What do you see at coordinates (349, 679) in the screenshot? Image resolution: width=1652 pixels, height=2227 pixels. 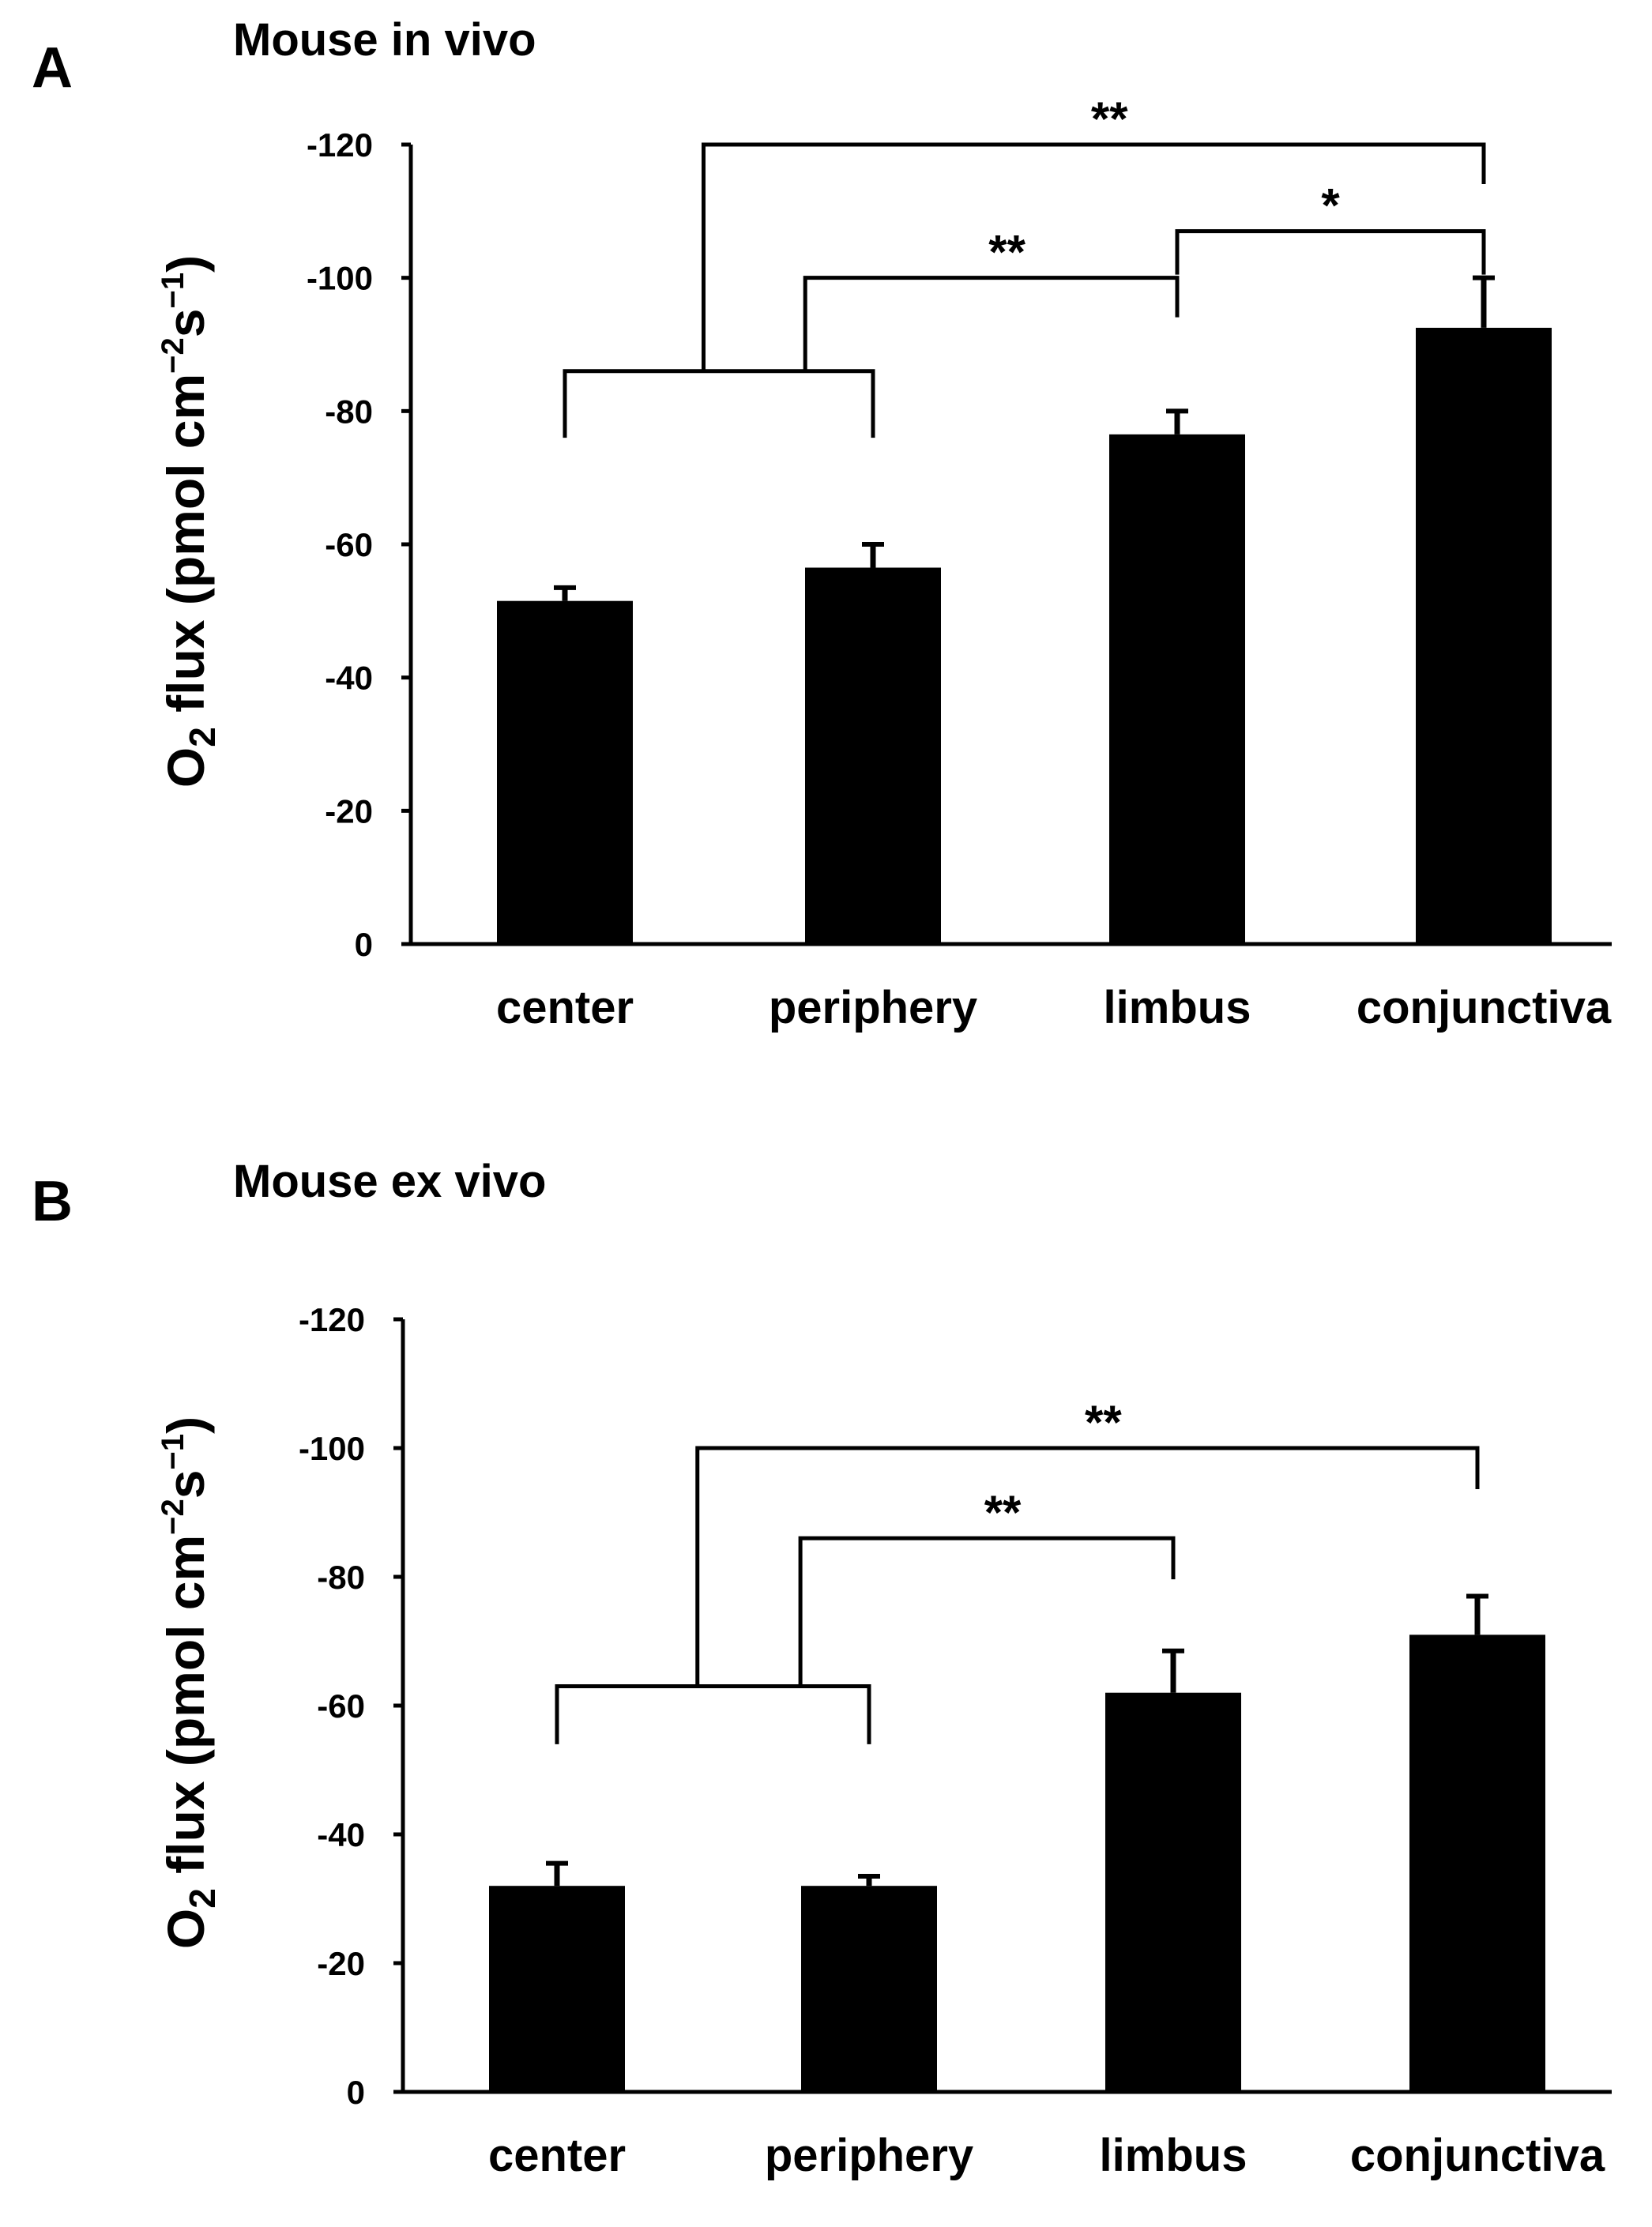 I see `panel-a-y-tick-label: -40` at bounding box center [349, 679].